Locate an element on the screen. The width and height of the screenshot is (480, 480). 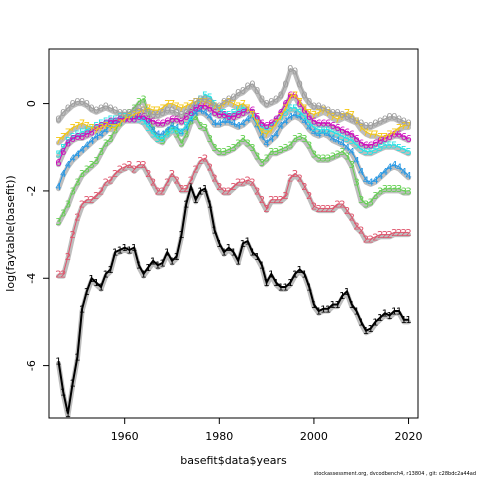
x-axis-title: basefit$data$years is located at coordinates (233, 460).